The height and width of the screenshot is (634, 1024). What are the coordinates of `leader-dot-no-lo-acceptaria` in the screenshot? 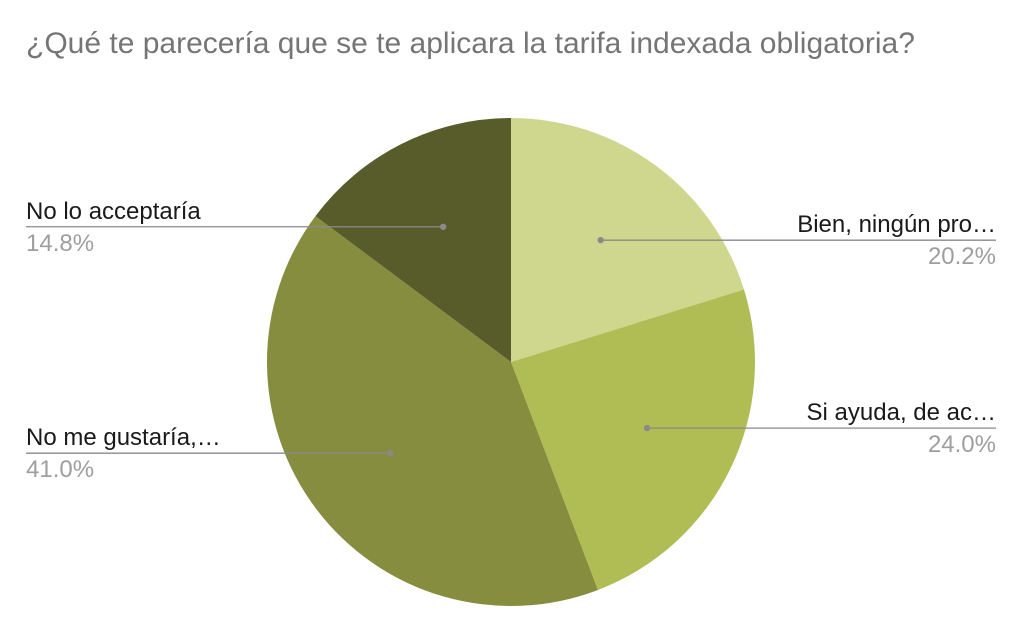 It's located at (443, 226).